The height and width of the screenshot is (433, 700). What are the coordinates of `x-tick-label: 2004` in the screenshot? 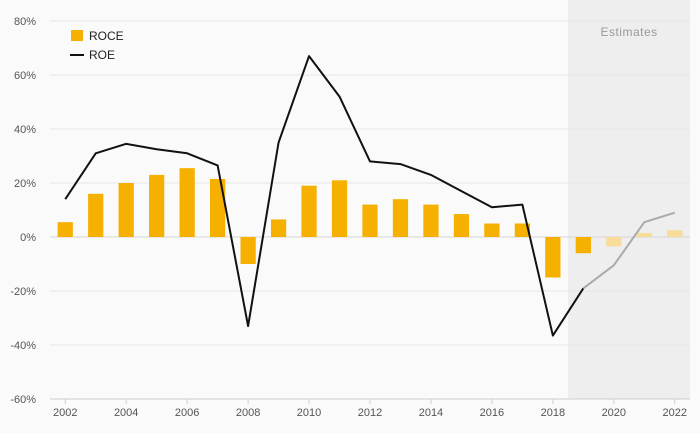 It's located at (126, 413).